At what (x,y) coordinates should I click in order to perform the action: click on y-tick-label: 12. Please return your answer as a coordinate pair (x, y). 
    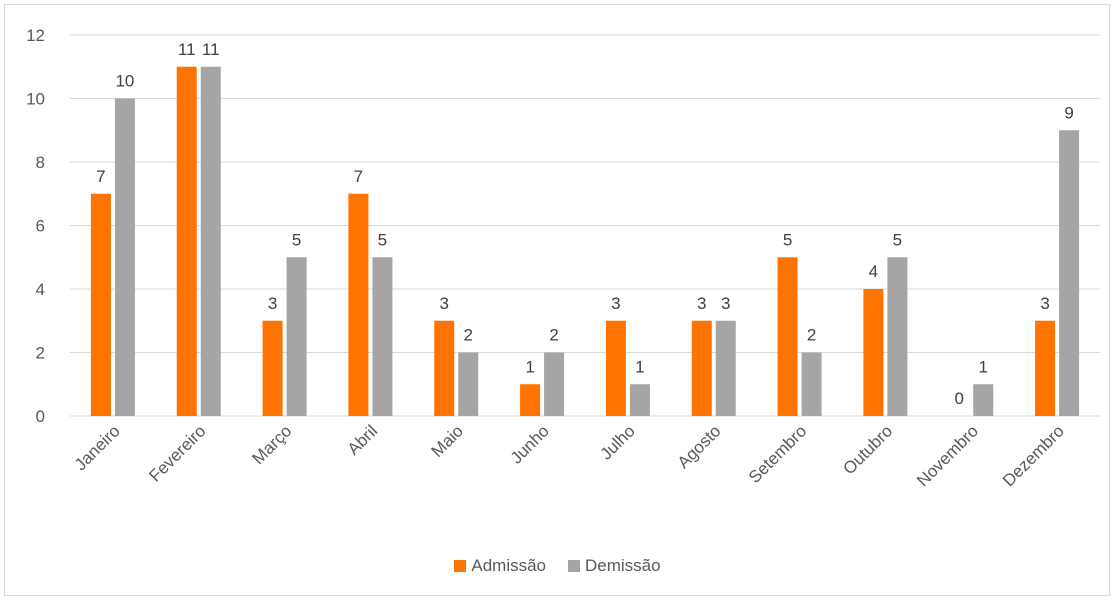
    Looking at the image, I should click on (35, 35).